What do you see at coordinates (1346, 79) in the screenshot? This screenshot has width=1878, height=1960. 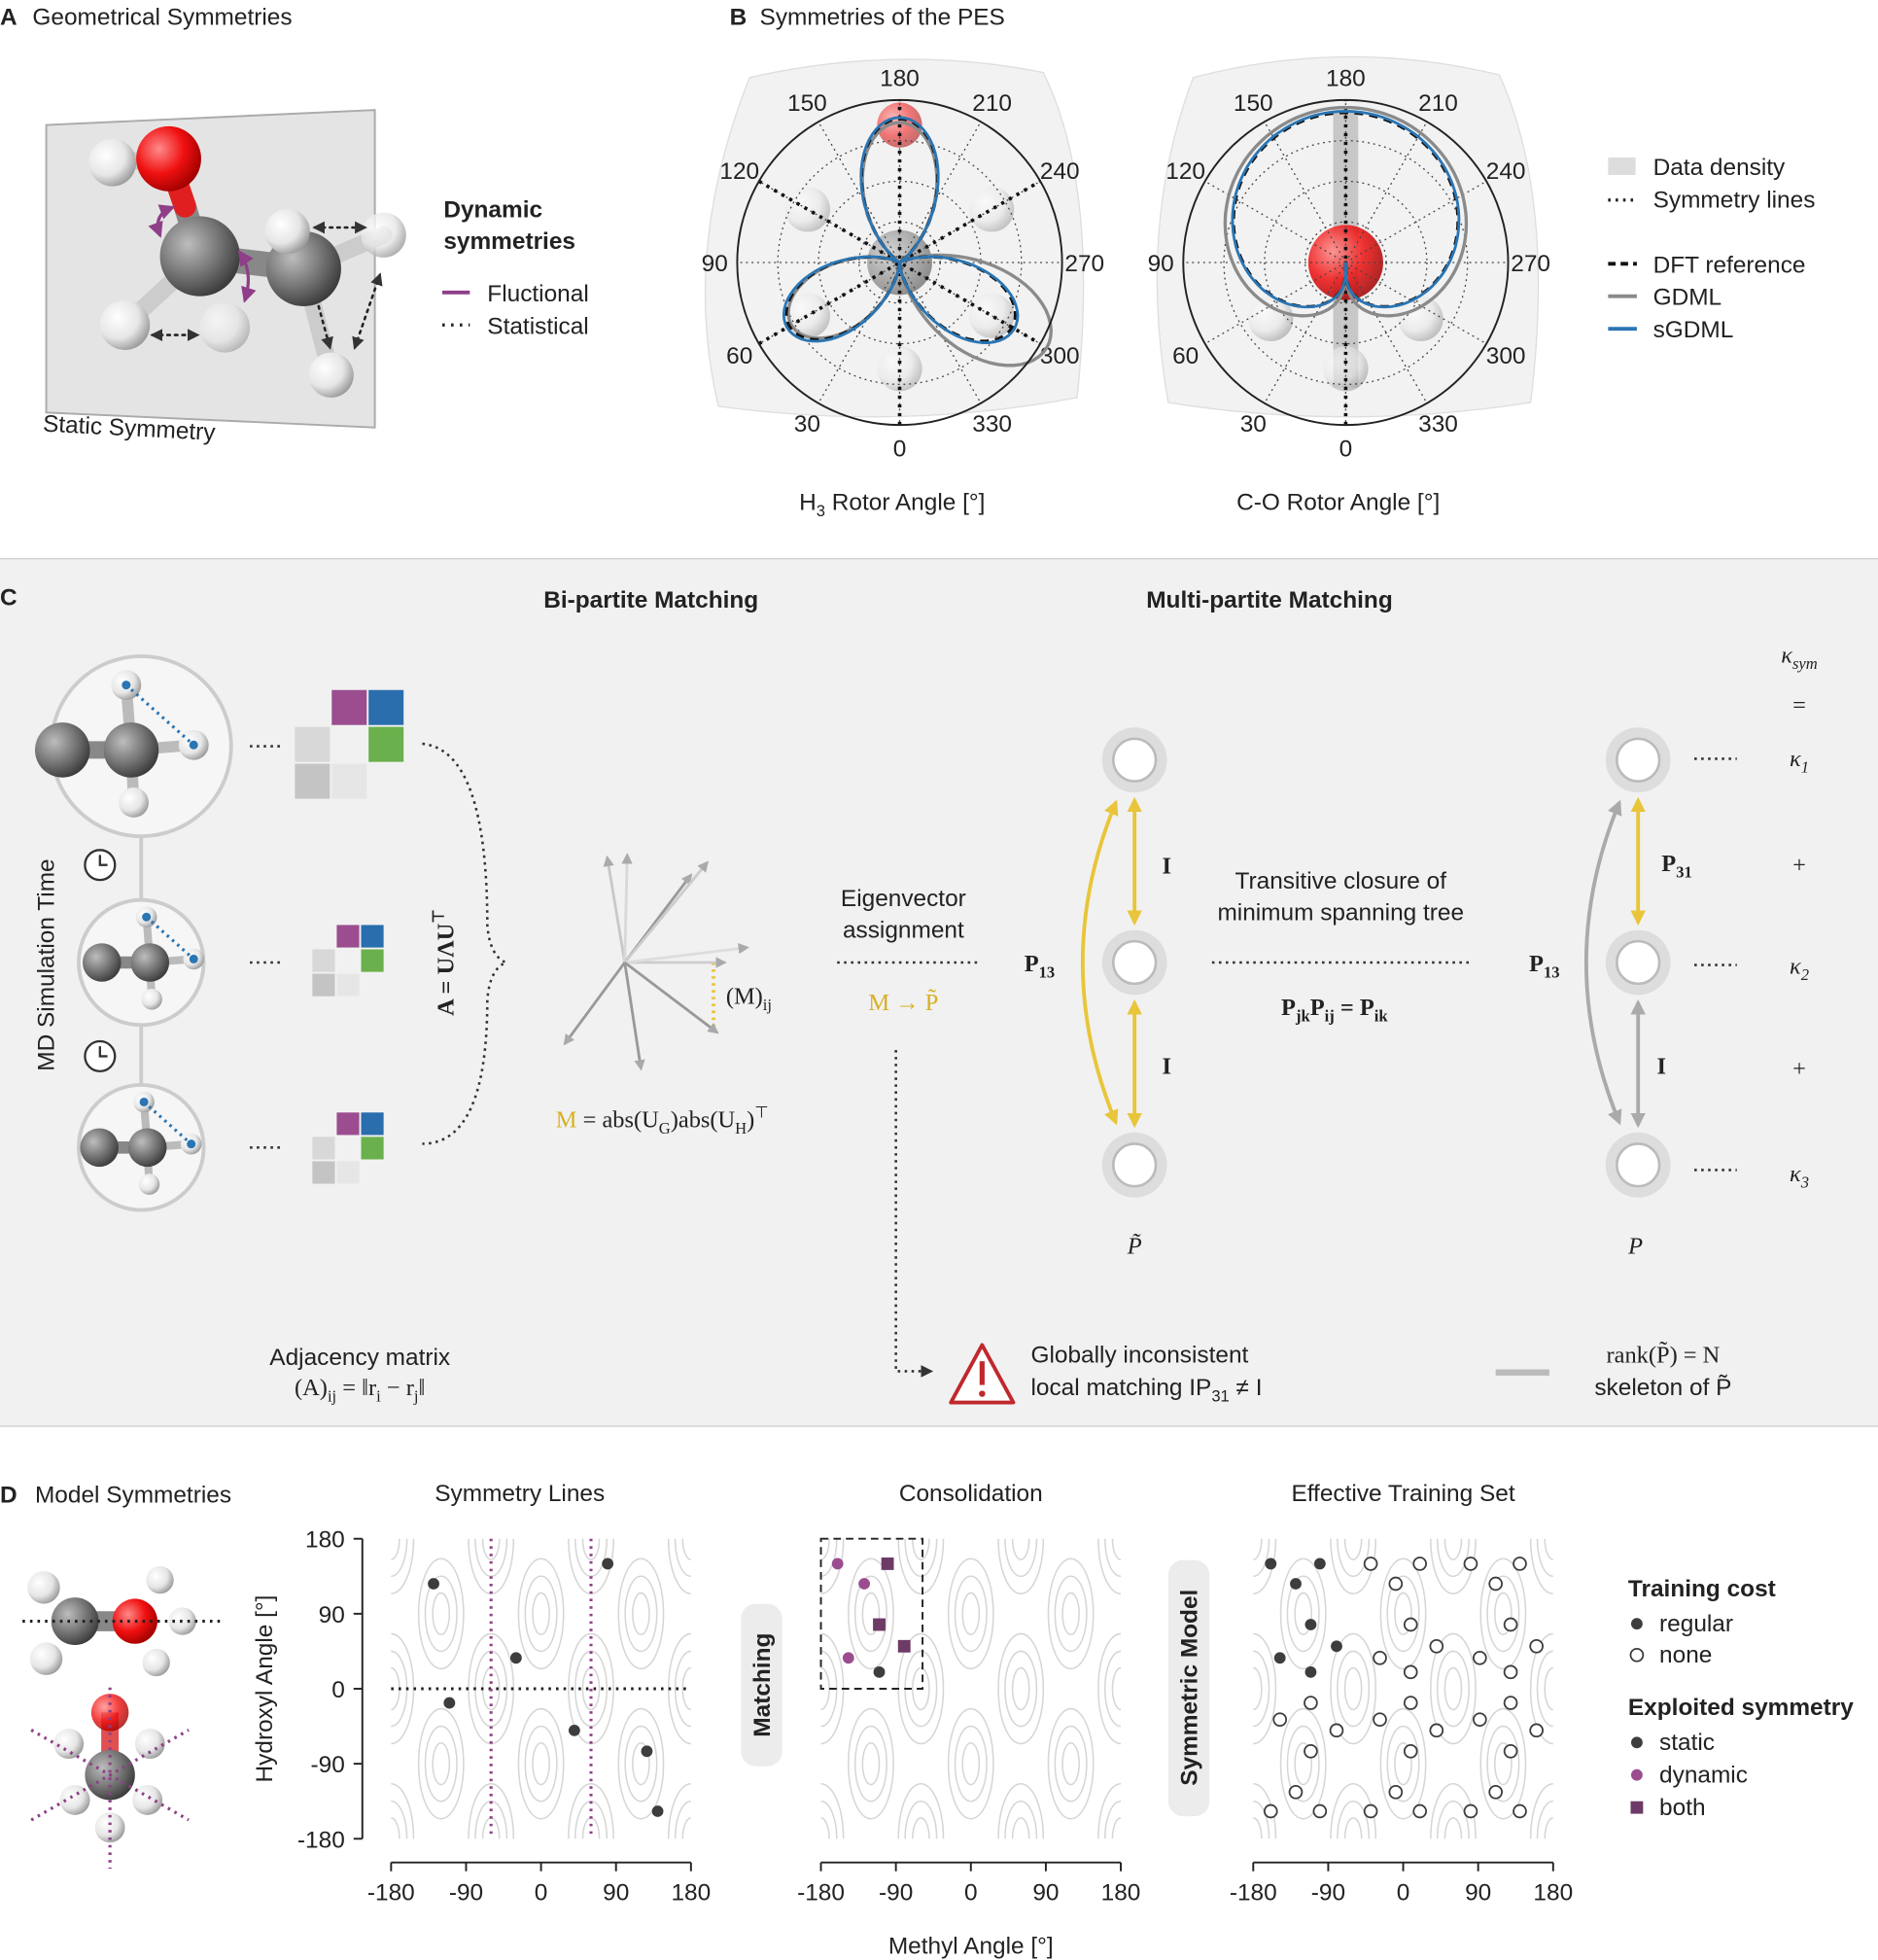 I see `angle-tick-label: 180` at bounding box center [1346, 79].